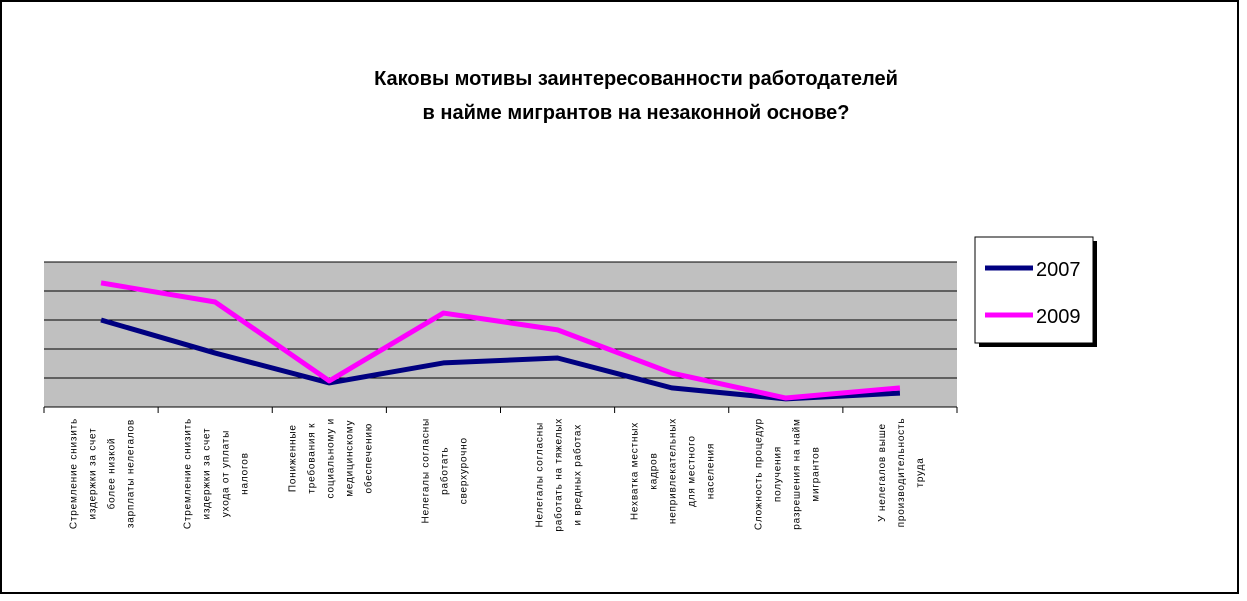  Describe the element at coordinates (635, 471) in the screenshot. I see `x-tick-label-line: Нехватка местных` at that location.